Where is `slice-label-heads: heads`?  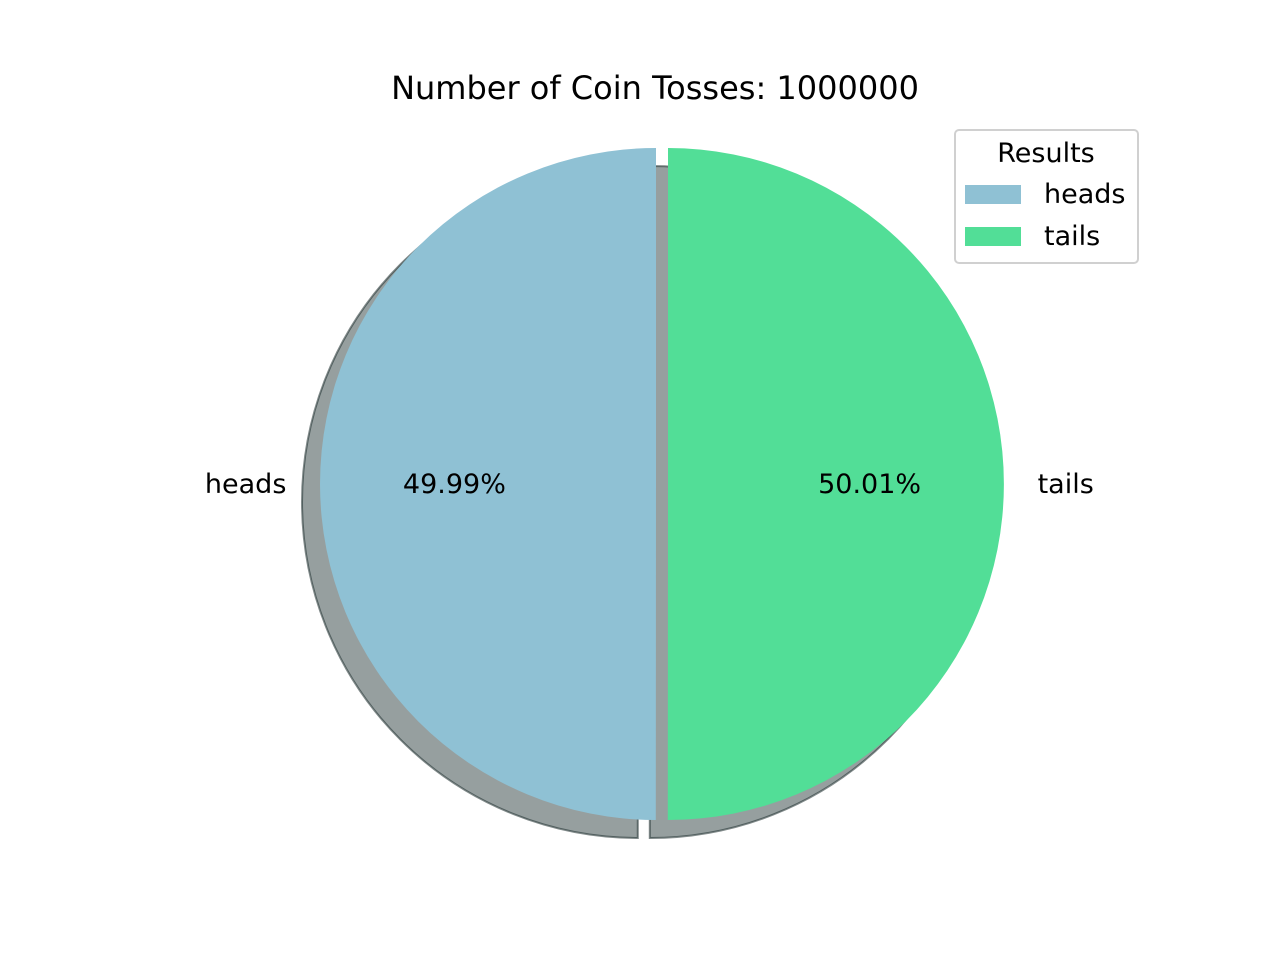 slice-label-heads: heads is located at coordinates (245, 484).